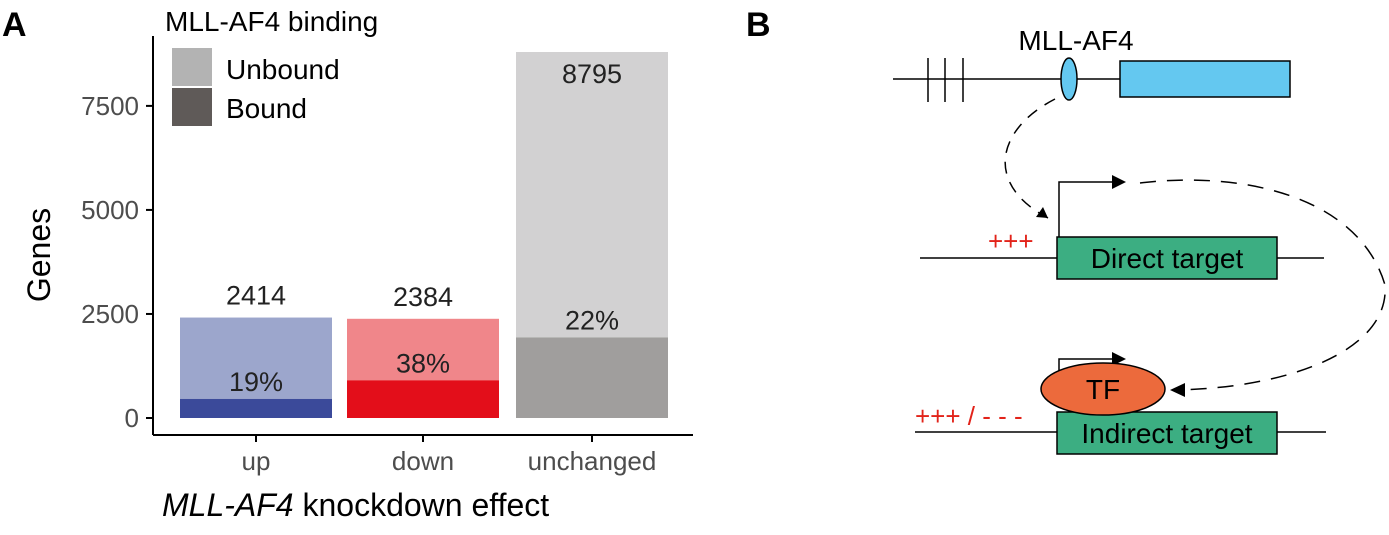 This screenshot has height=535, width=1389. I want to click on tf-label: TF, so click(1103, 389).